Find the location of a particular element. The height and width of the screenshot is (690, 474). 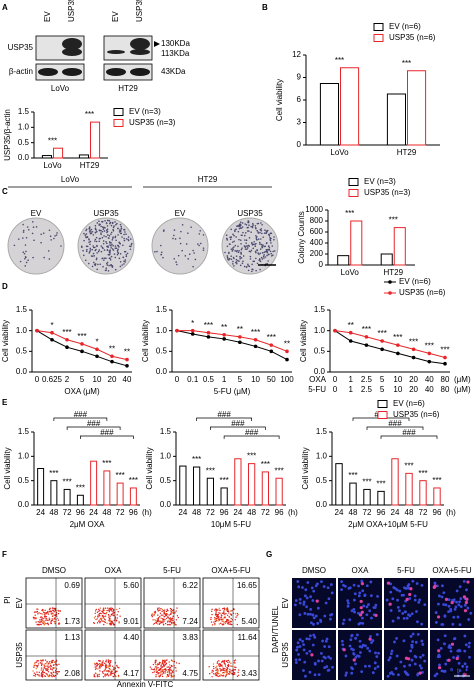

y-tick-label: 1.0 is located at coordinates (166, 455).